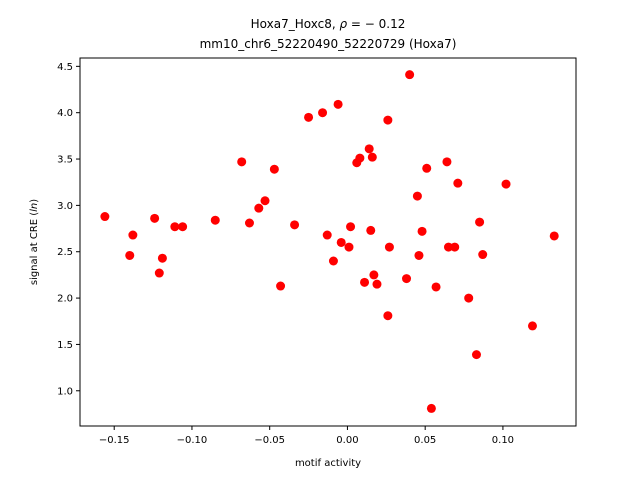 The width and height of the screenshot is (640, 480). Describe the element at coordinates (328, 463) in the screenshot. I see `x-axis-label: motif activity` at that location.